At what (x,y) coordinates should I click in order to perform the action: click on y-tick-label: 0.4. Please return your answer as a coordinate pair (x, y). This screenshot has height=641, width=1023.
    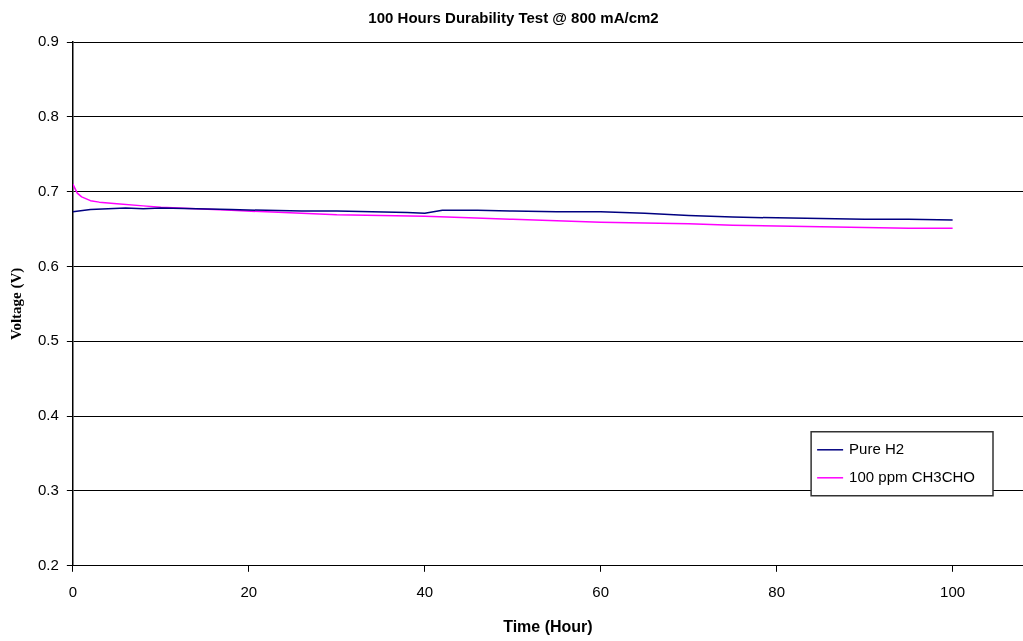
    Looking at the image, I should click on (48, 415).